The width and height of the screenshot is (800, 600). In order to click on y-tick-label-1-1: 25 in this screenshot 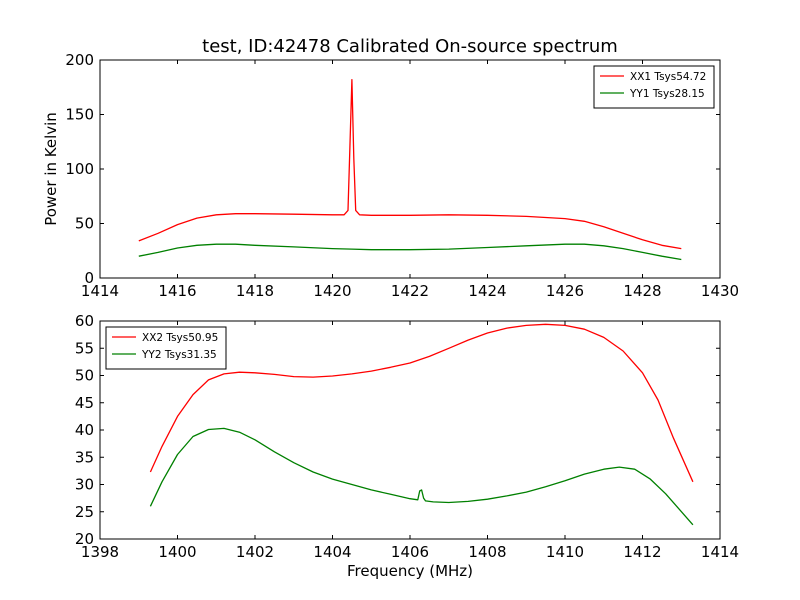, I will do `click(84, 512)`.